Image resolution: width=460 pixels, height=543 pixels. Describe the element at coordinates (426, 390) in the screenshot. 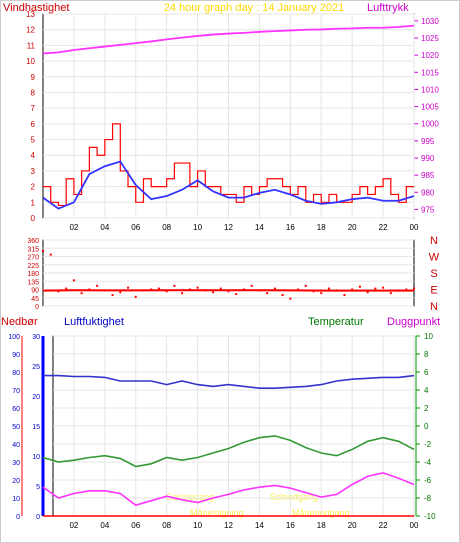

I see `temperature-tick-label: 4` at that location.